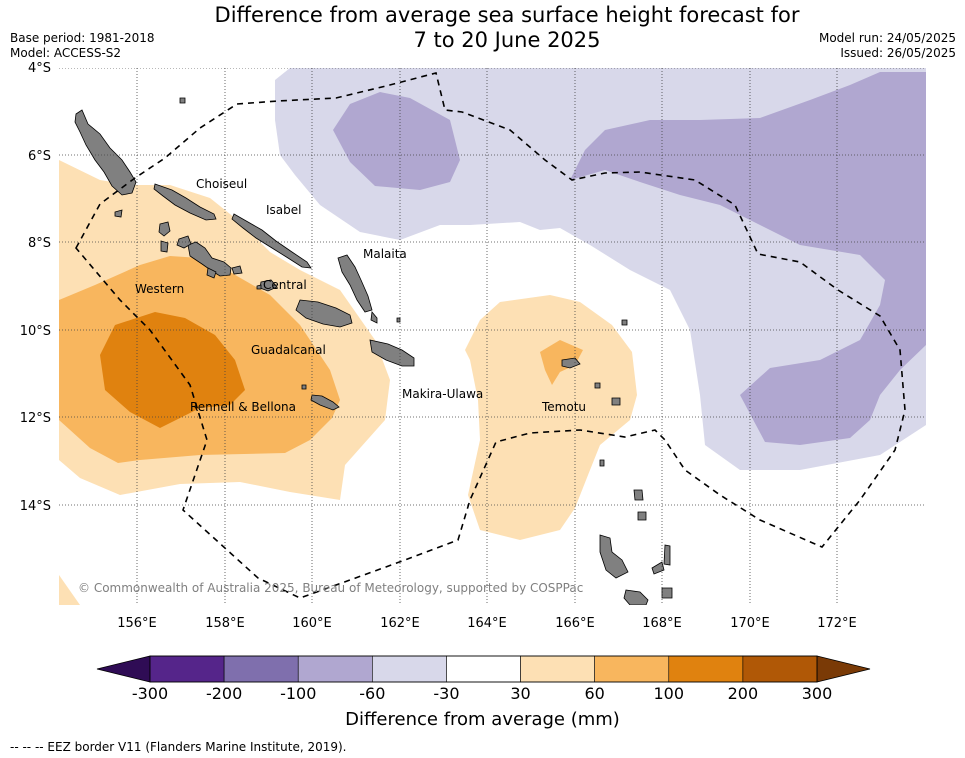 The image size is (965, 758). What do you see at coordinates (35, 418) in the screenshot?
I see `lat-label-12s: 12°S` at bounding box center [35, 418].